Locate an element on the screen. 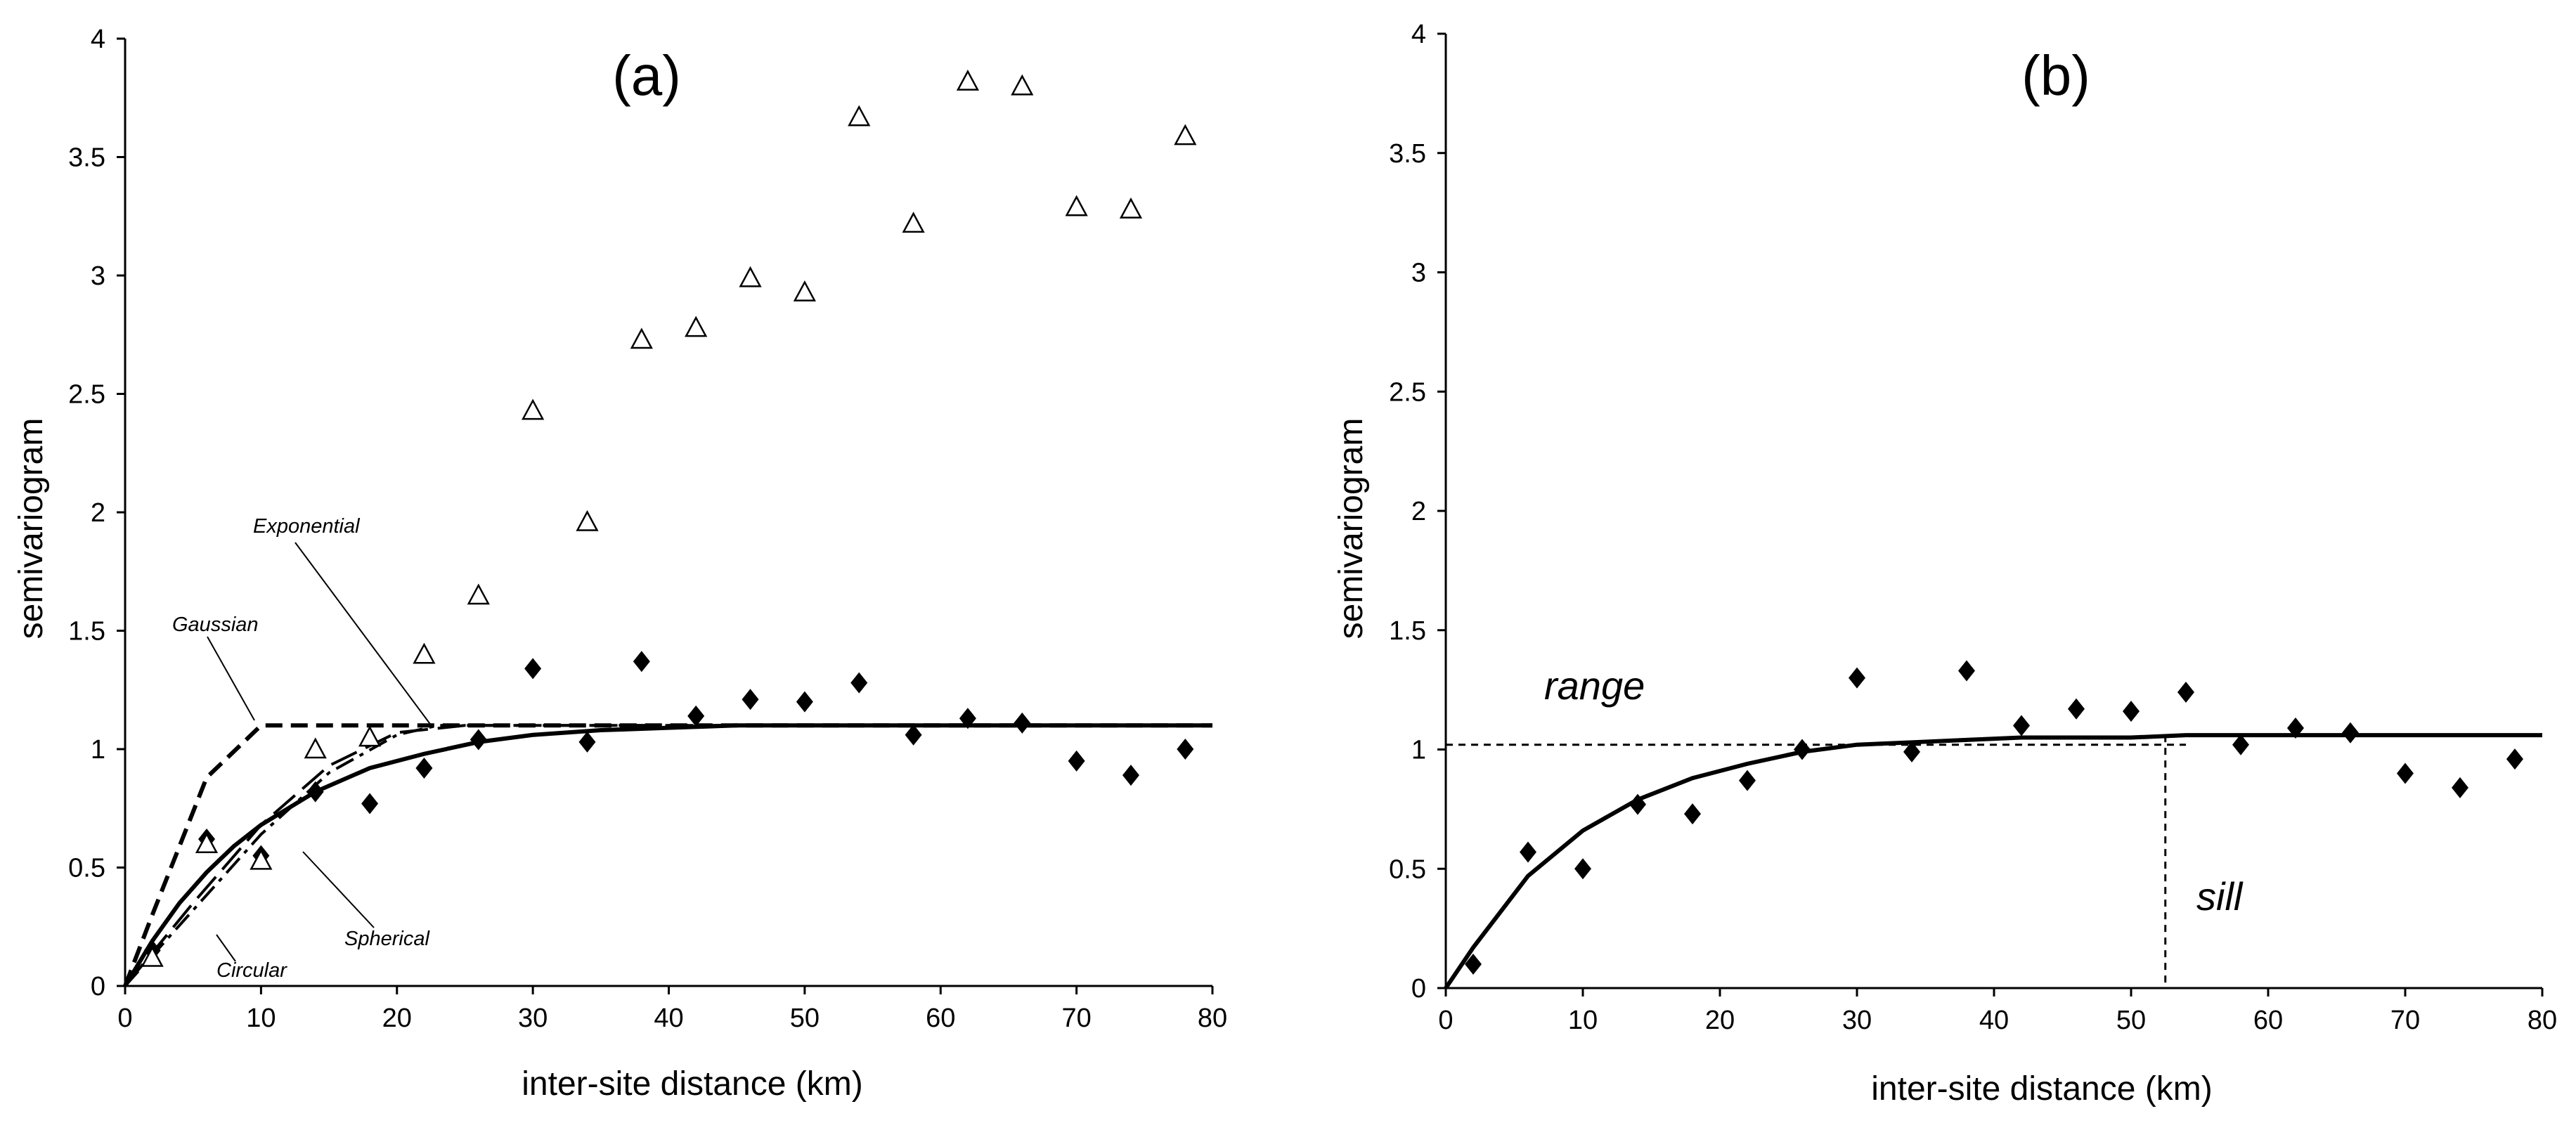 Image resolution: width=2576 pixels, height=1123 pixels. panel-b-y-tick-label: 1 is located at coordinates (1418, 750).